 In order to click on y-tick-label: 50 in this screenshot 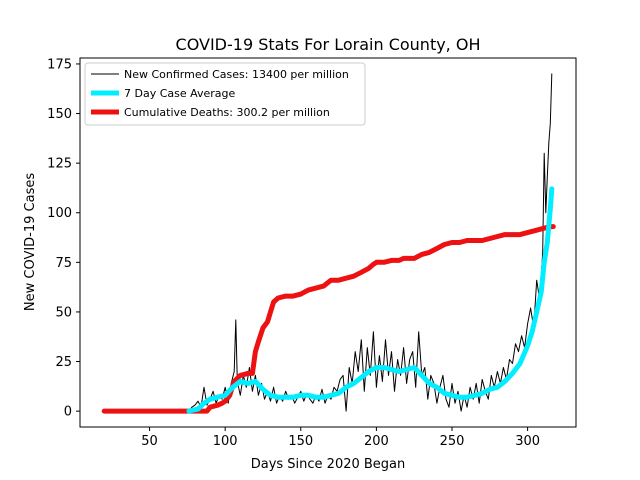, I will do `click(63, 312)`.